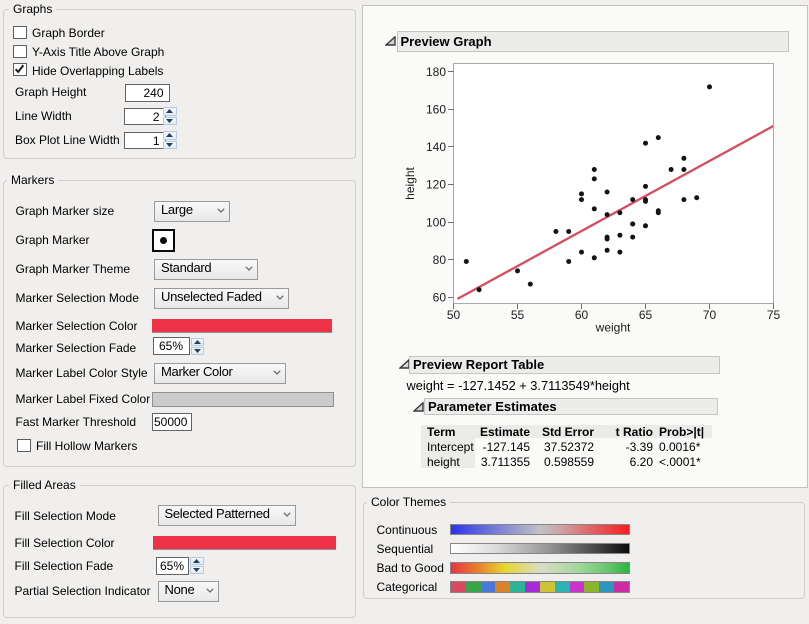 The height and width of the screenshot is (624, 809). Describe the element at coordinates (710, 315) in the screenshot. I see `svg-text: 70` at that location.